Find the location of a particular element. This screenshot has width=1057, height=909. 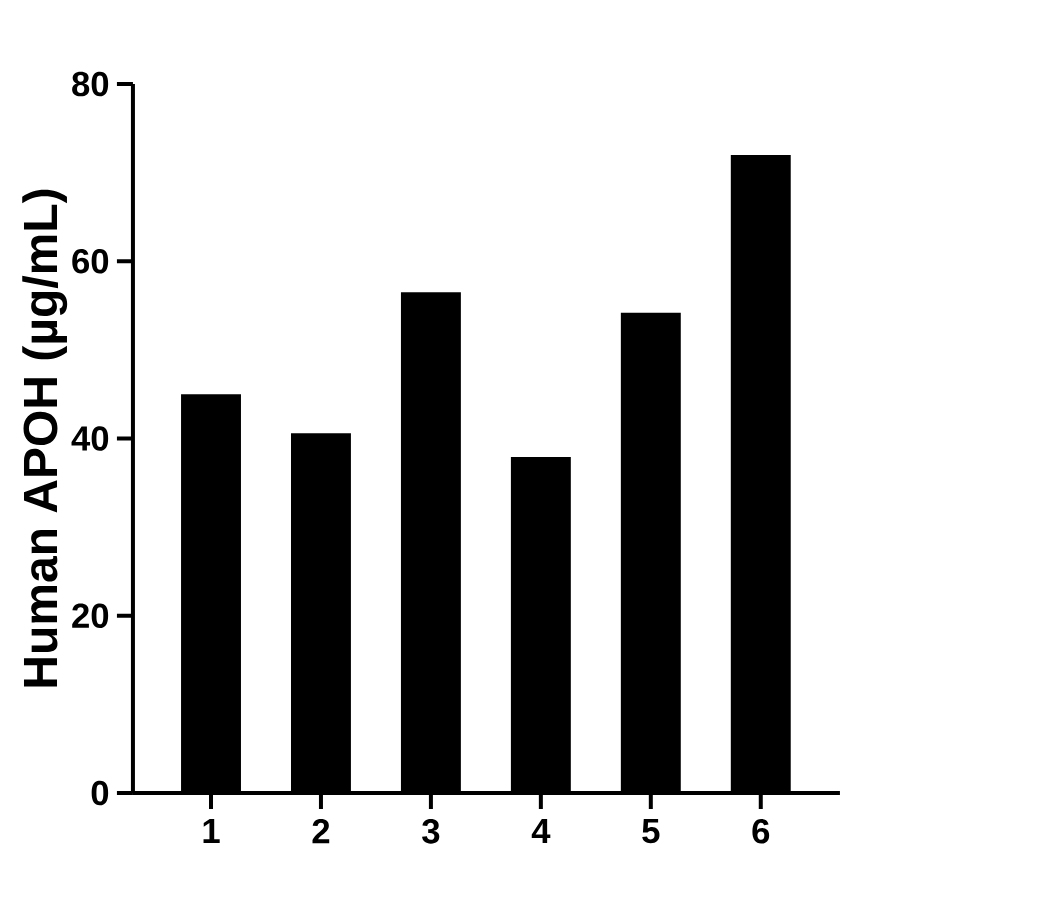

y-tick-label: 40 is located at coordinates (90, 438).